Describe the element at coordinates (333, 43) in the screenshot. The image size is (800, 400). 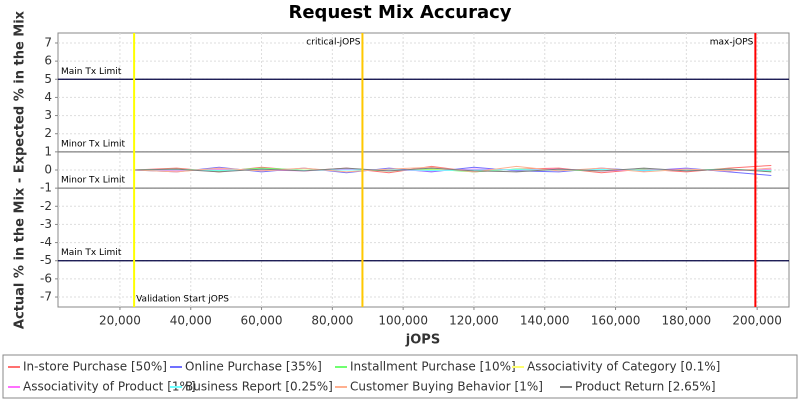
I see `marker-label: critical-jOPS` at that location.